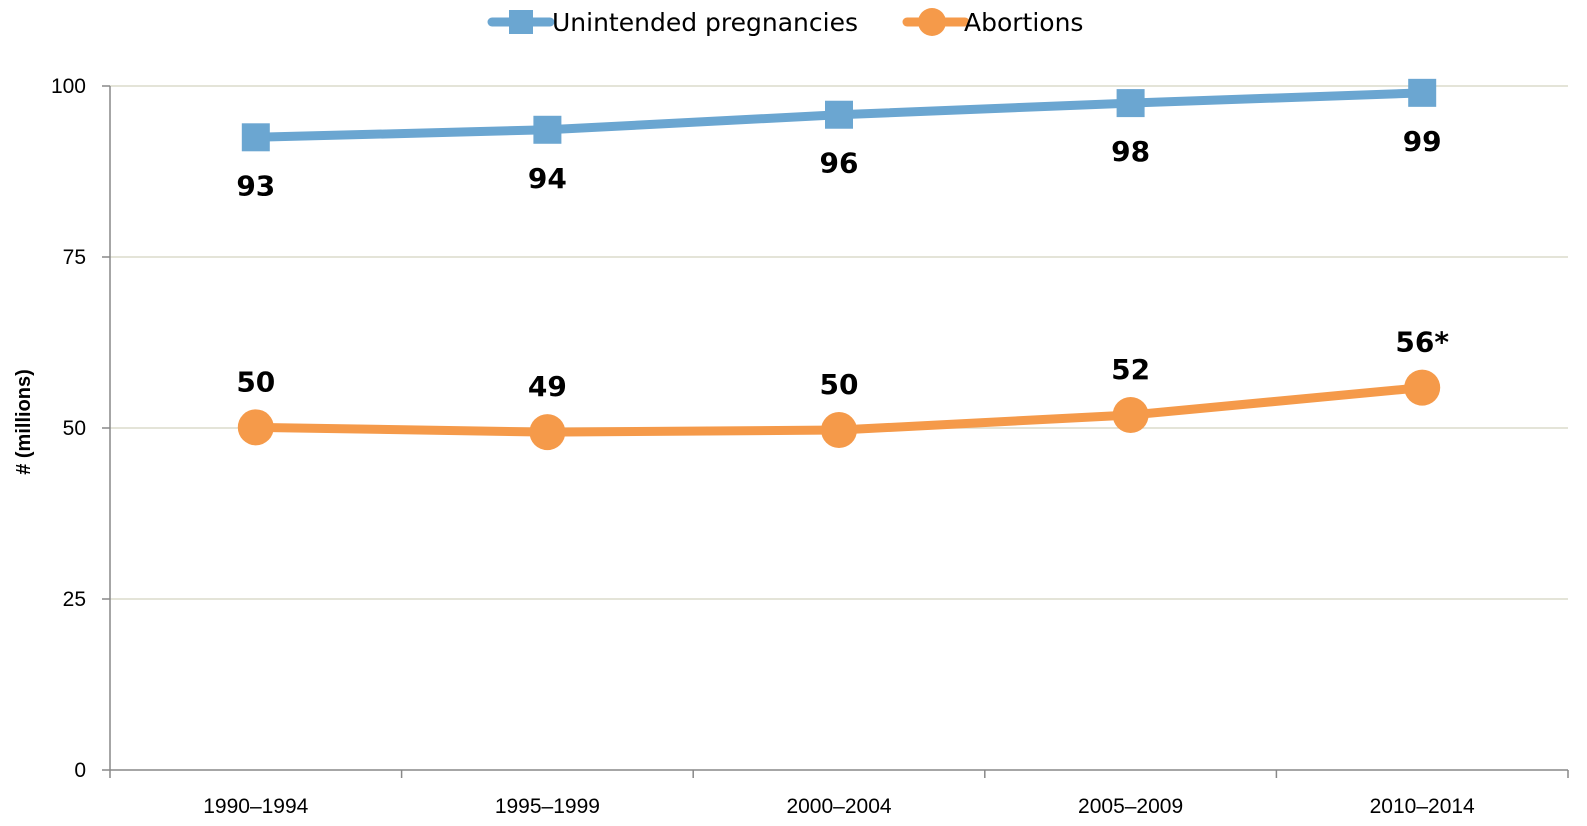 The image size is (1587, 826). What do you see at coordinates (547, 178) in the screenshot?
I see `data-label: 94` at bounding box center [547, 178].